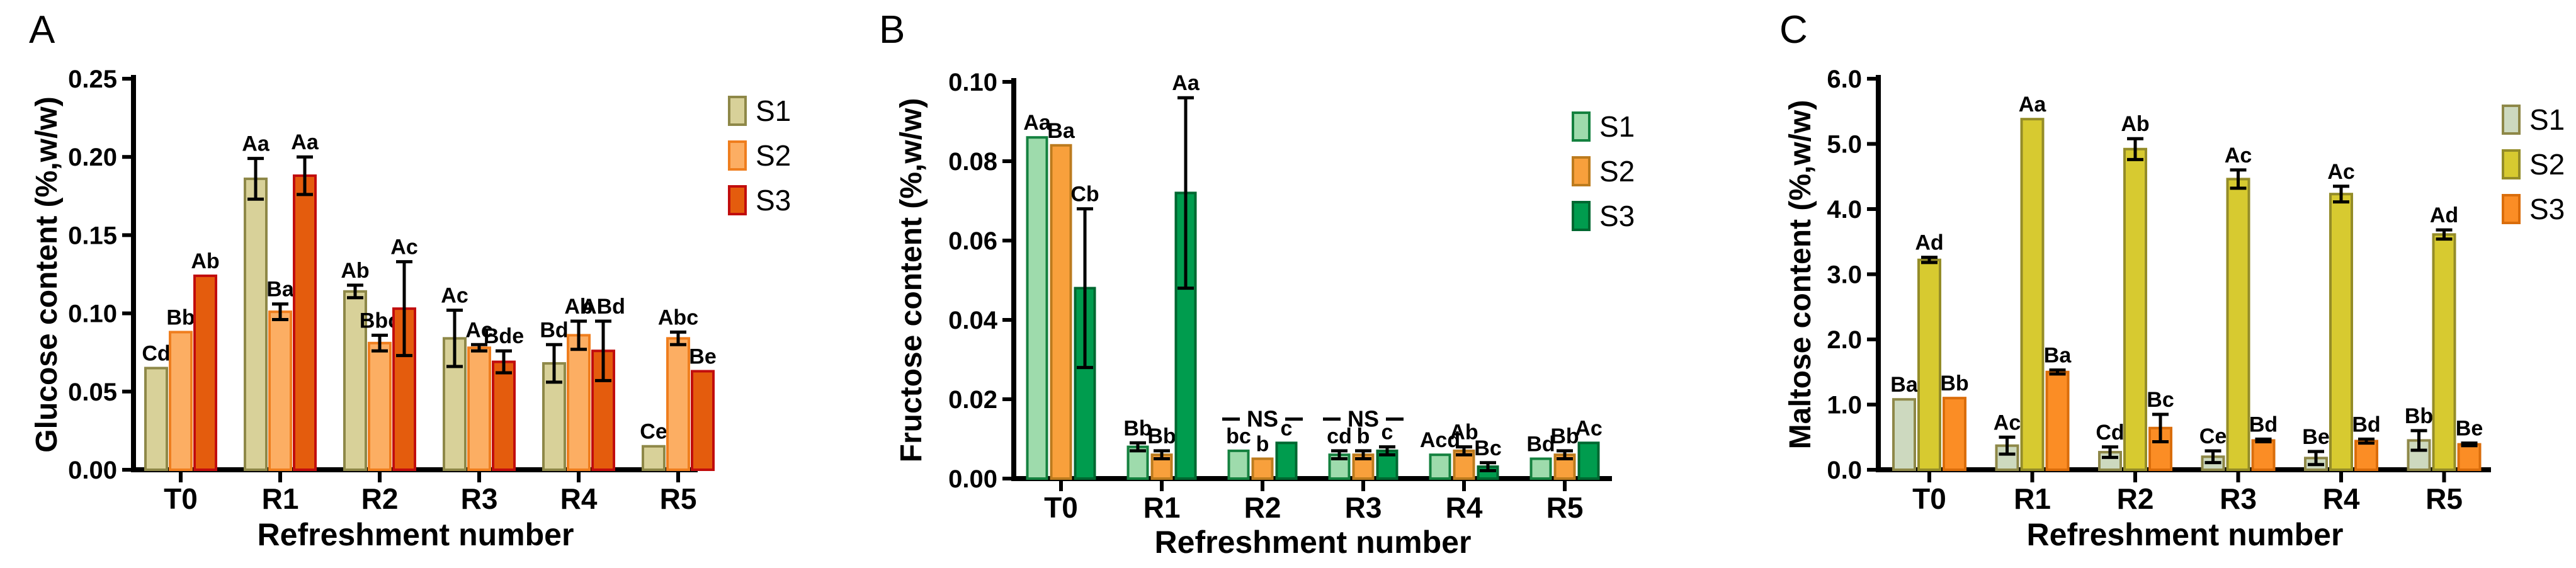  Describe the element at coordinates (678, 317) in the screenshot. I see `significance-label: Abc` at that location.